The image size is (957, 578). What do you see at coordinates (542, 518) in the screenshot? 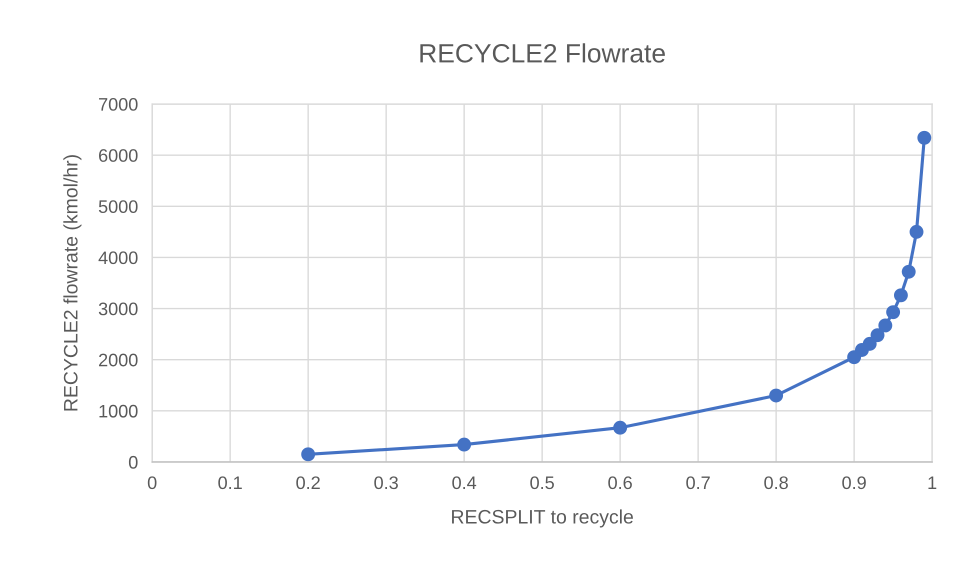
I see `x-axis-title: RECSPLIT to recycle` at bounding box center [542, 518].